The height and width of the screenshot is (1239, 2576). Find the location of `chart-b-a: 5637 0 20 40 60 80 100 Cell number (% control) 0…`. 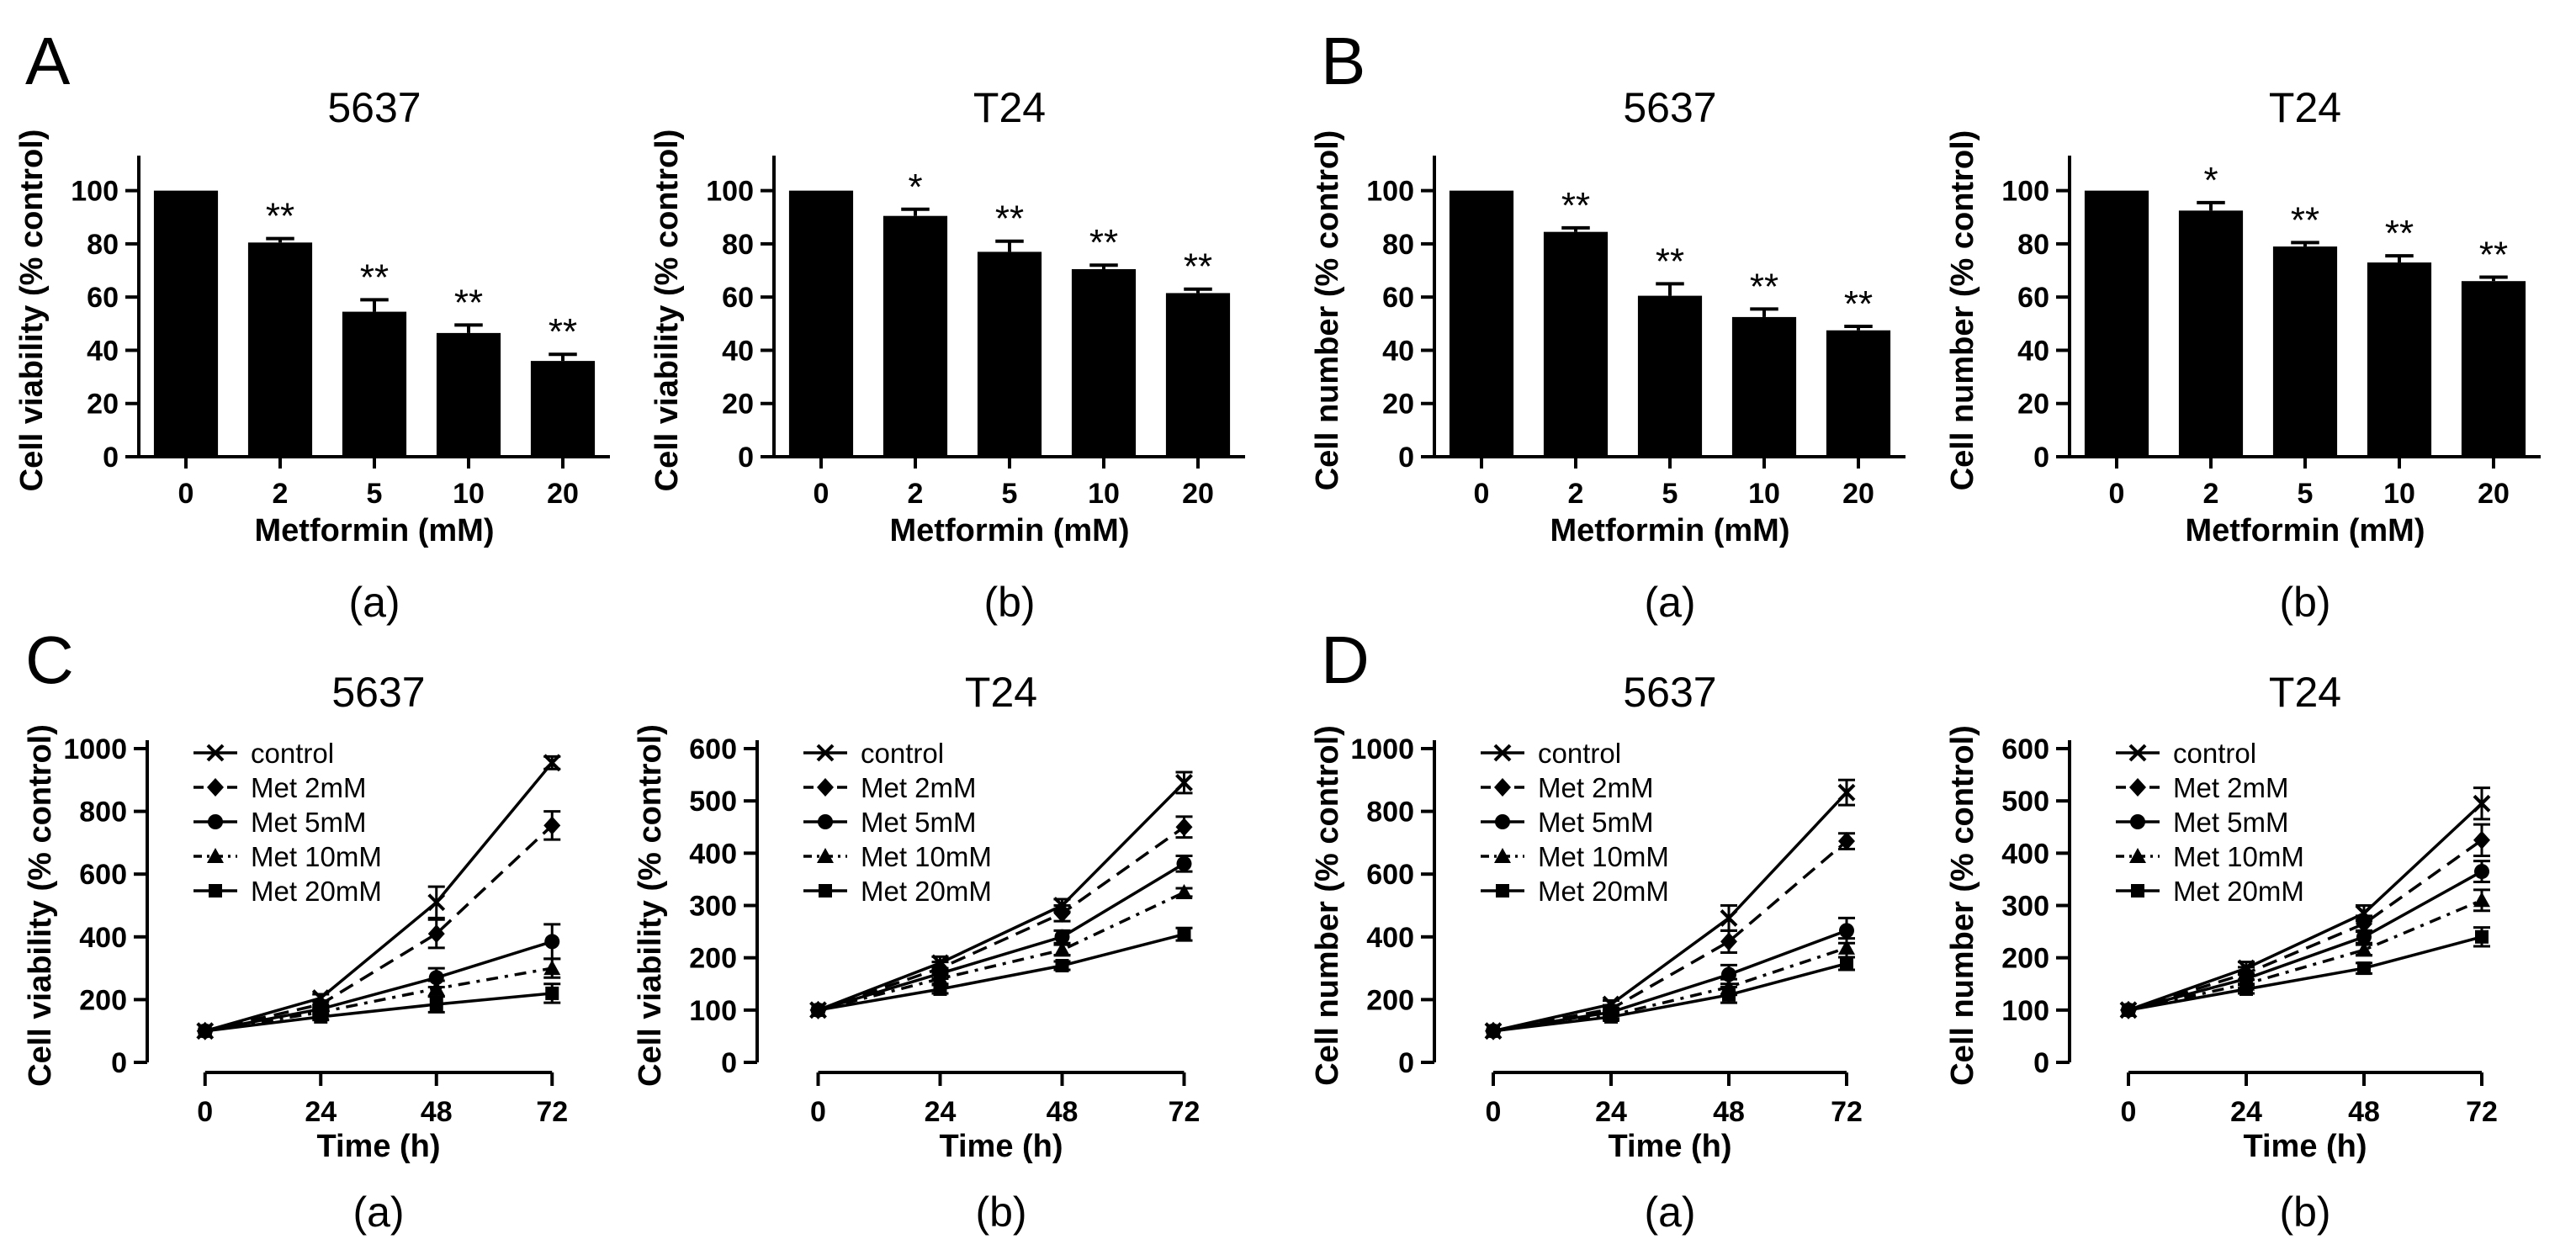

chart-b-a: 5637 0 20 40 60 80 100 Cell number (% control) 0… is located at coordinates (1607, 355).